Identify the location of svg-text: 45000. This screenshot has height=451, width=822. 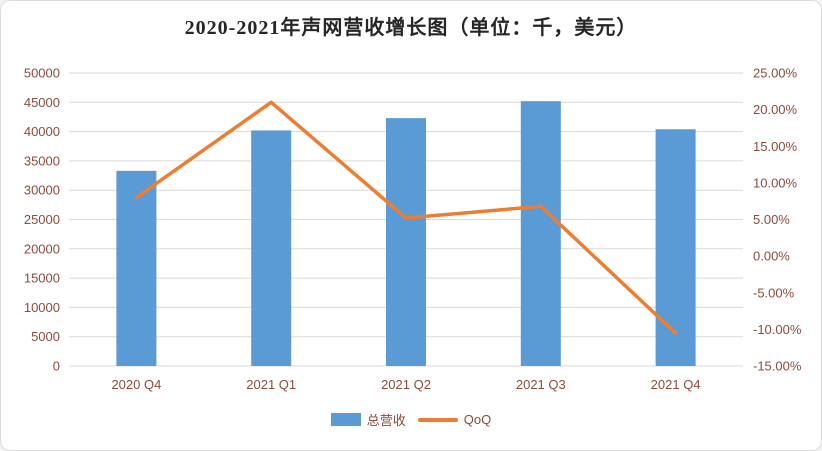
(42, 102).